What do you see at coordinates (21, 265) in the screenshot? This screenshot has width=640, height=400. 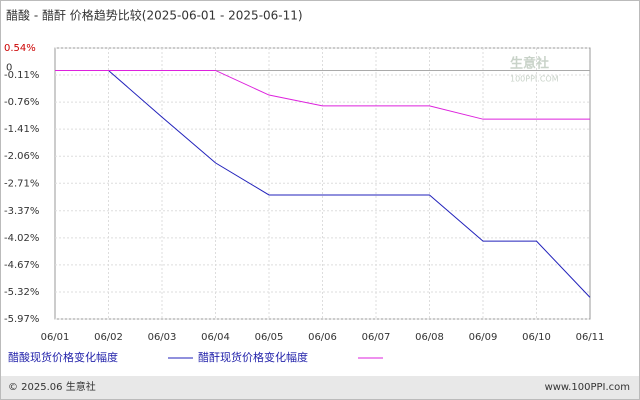 I see `y-tick-label: -4.67%` at bounding box center [21, 265].